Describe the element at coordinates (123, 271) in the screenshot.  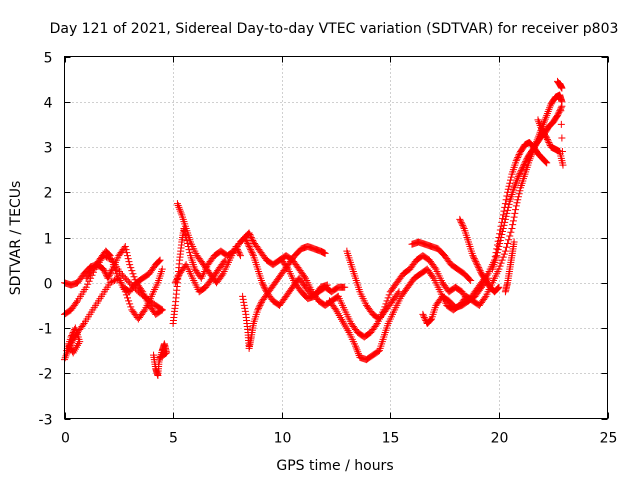
I see `series-track-d` at that location.